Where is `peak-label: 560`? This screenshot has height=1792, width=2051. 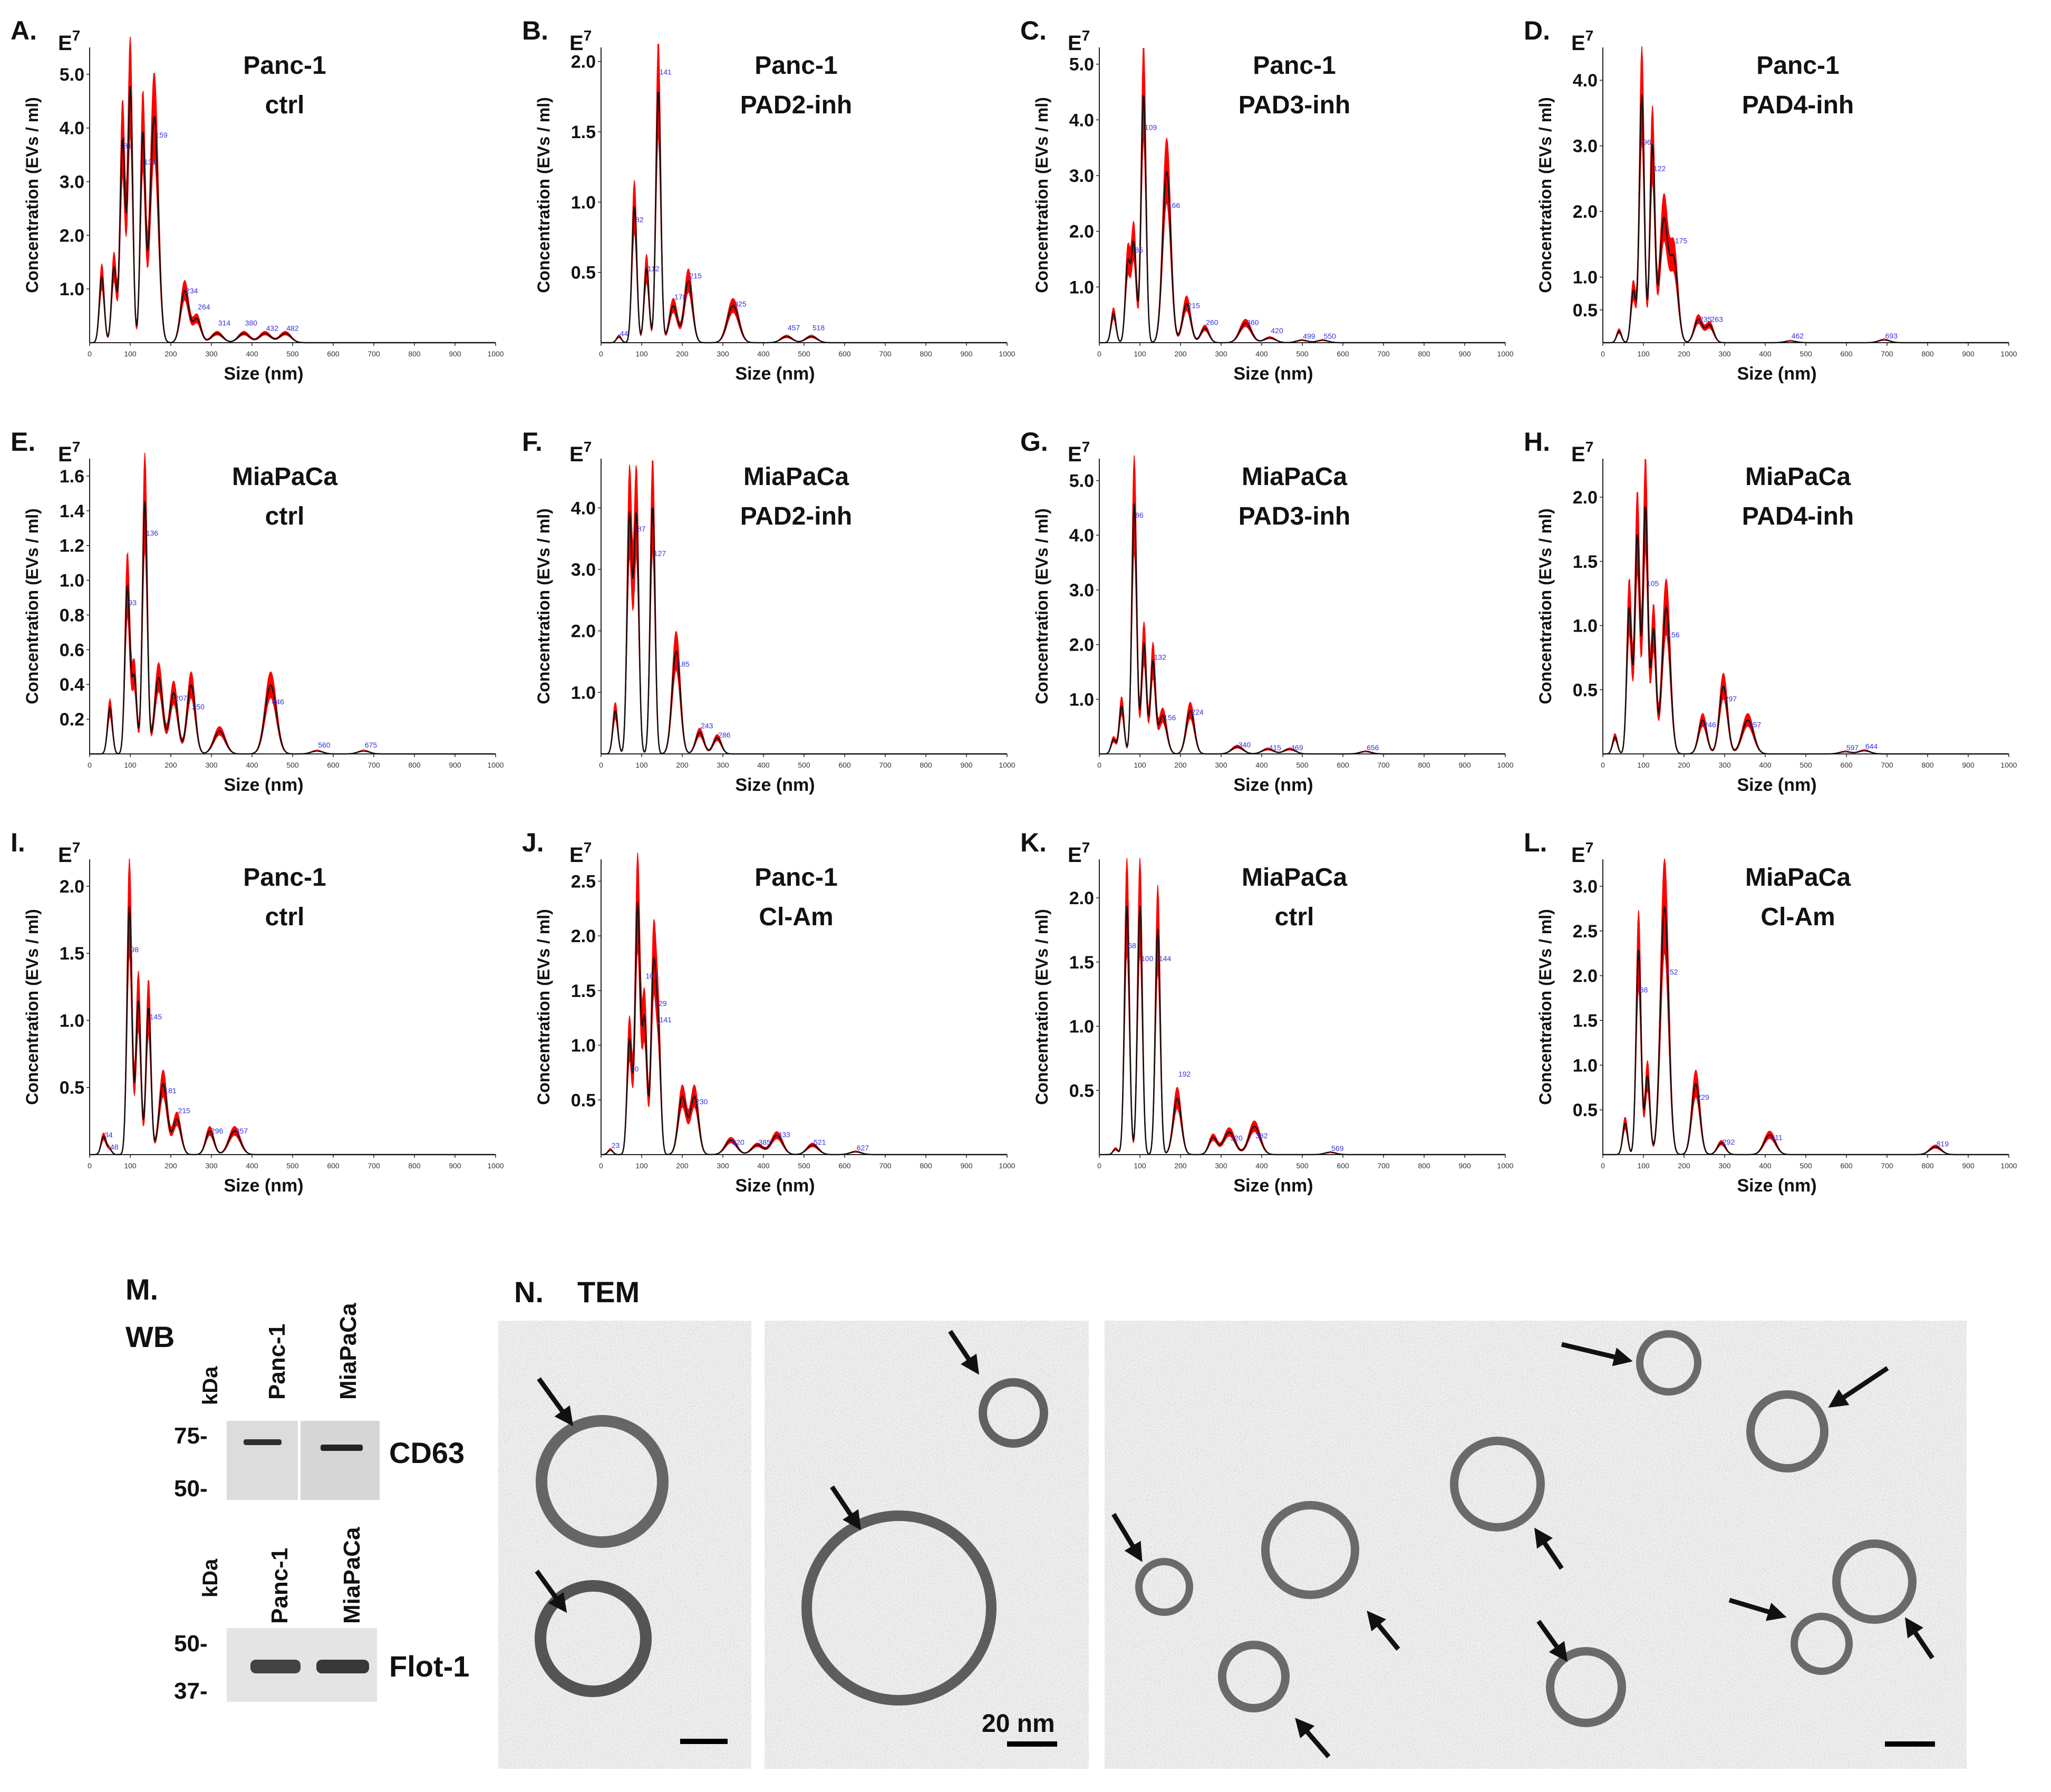
peak-label: 560 is located at coordinates (324, 745).